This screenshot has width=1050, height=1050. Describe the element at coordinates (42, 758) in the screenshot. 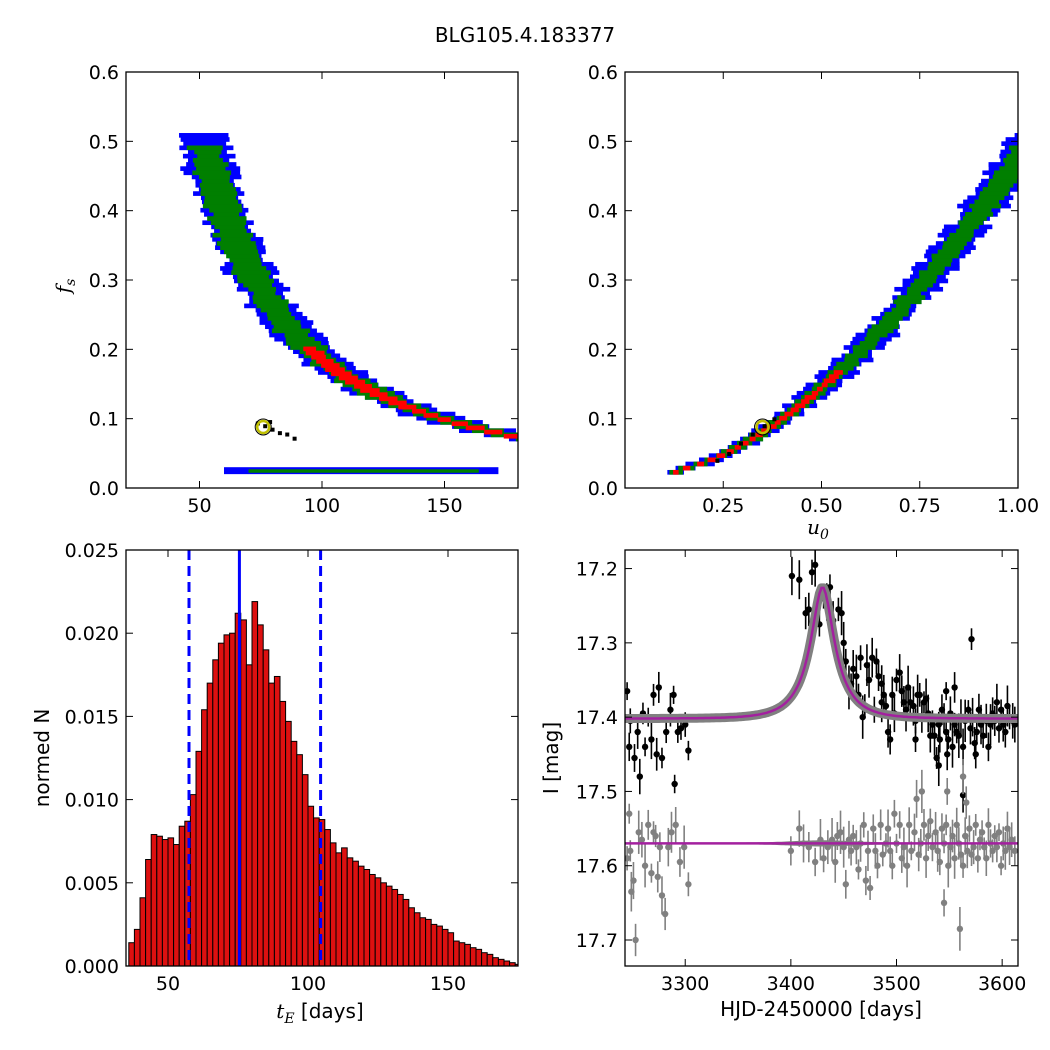

I see `ylabel-normedN: normed N` at that location.